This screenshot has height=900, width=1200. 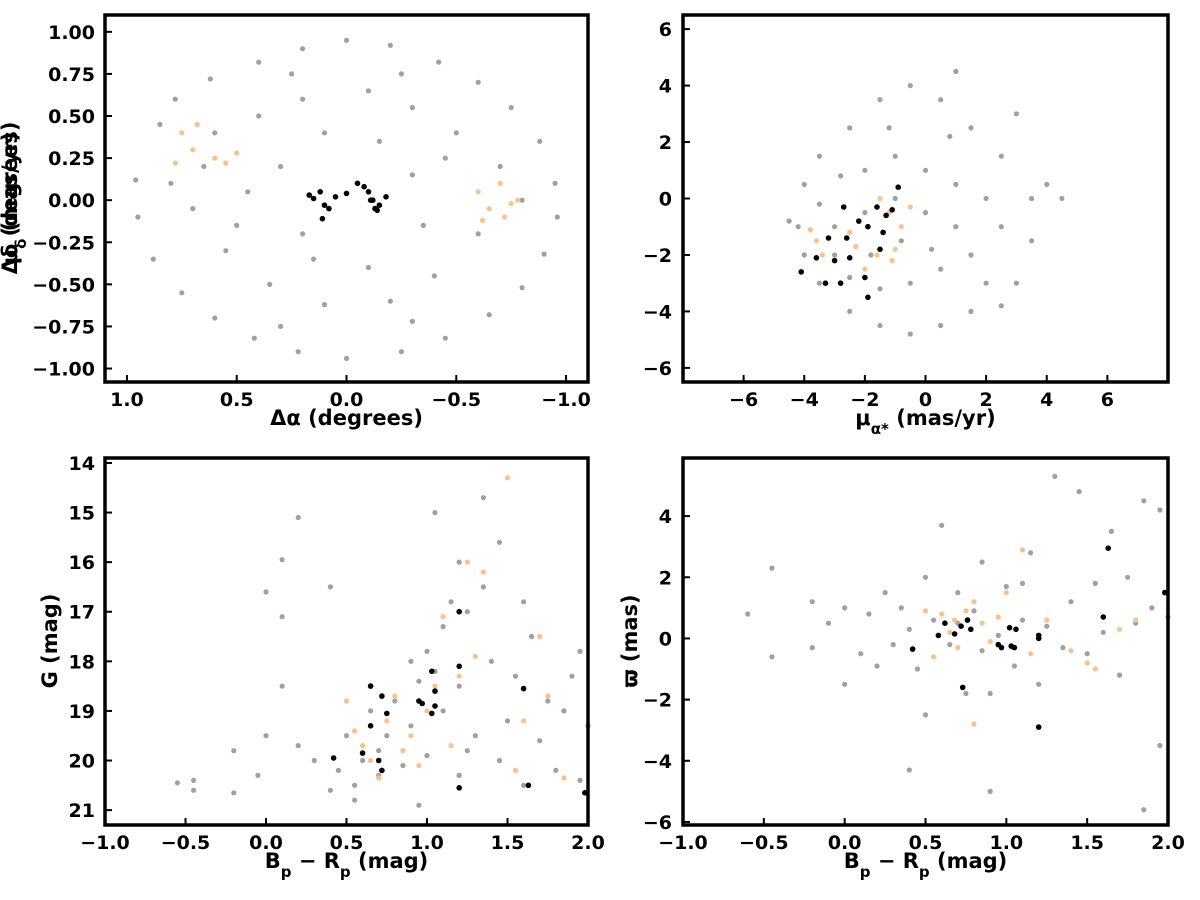 What do you see at coordinates (630, 640) in the screenshot?
I see `y-axis-label: ϖ (mas)` at bounding box center [630, 640].